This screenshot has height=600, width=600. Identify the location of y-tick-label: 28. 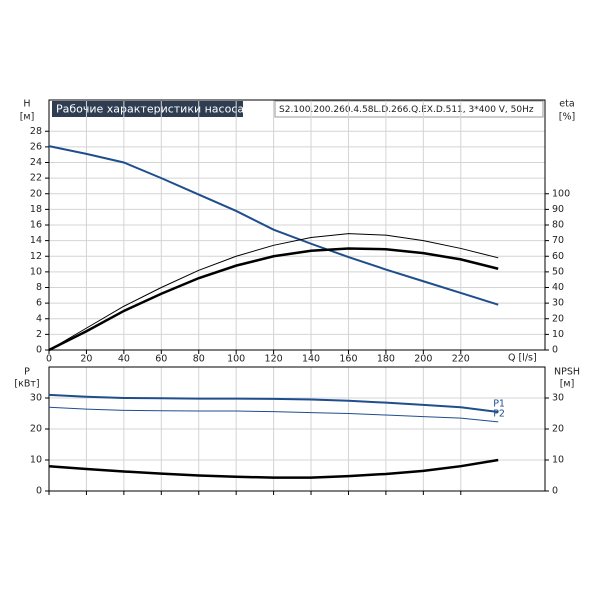
(36, 131).